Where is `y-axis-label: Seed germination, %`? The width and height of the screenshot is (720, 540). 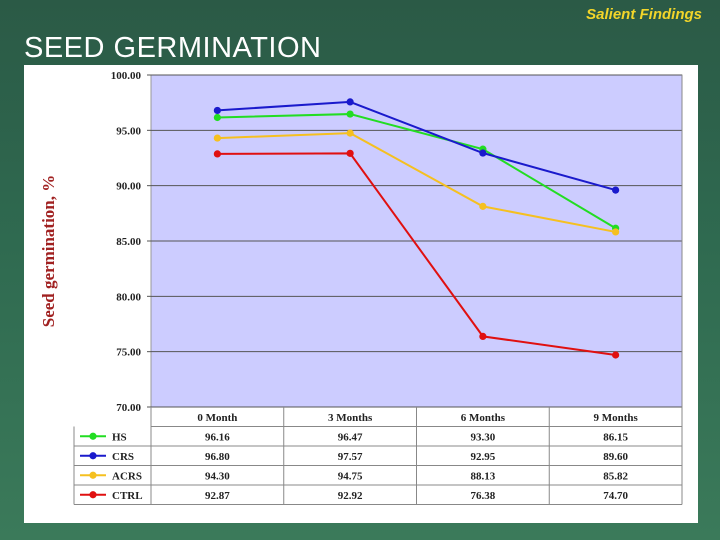
y-axis-label: Seed germination, % is located at coordinates (48, 251).